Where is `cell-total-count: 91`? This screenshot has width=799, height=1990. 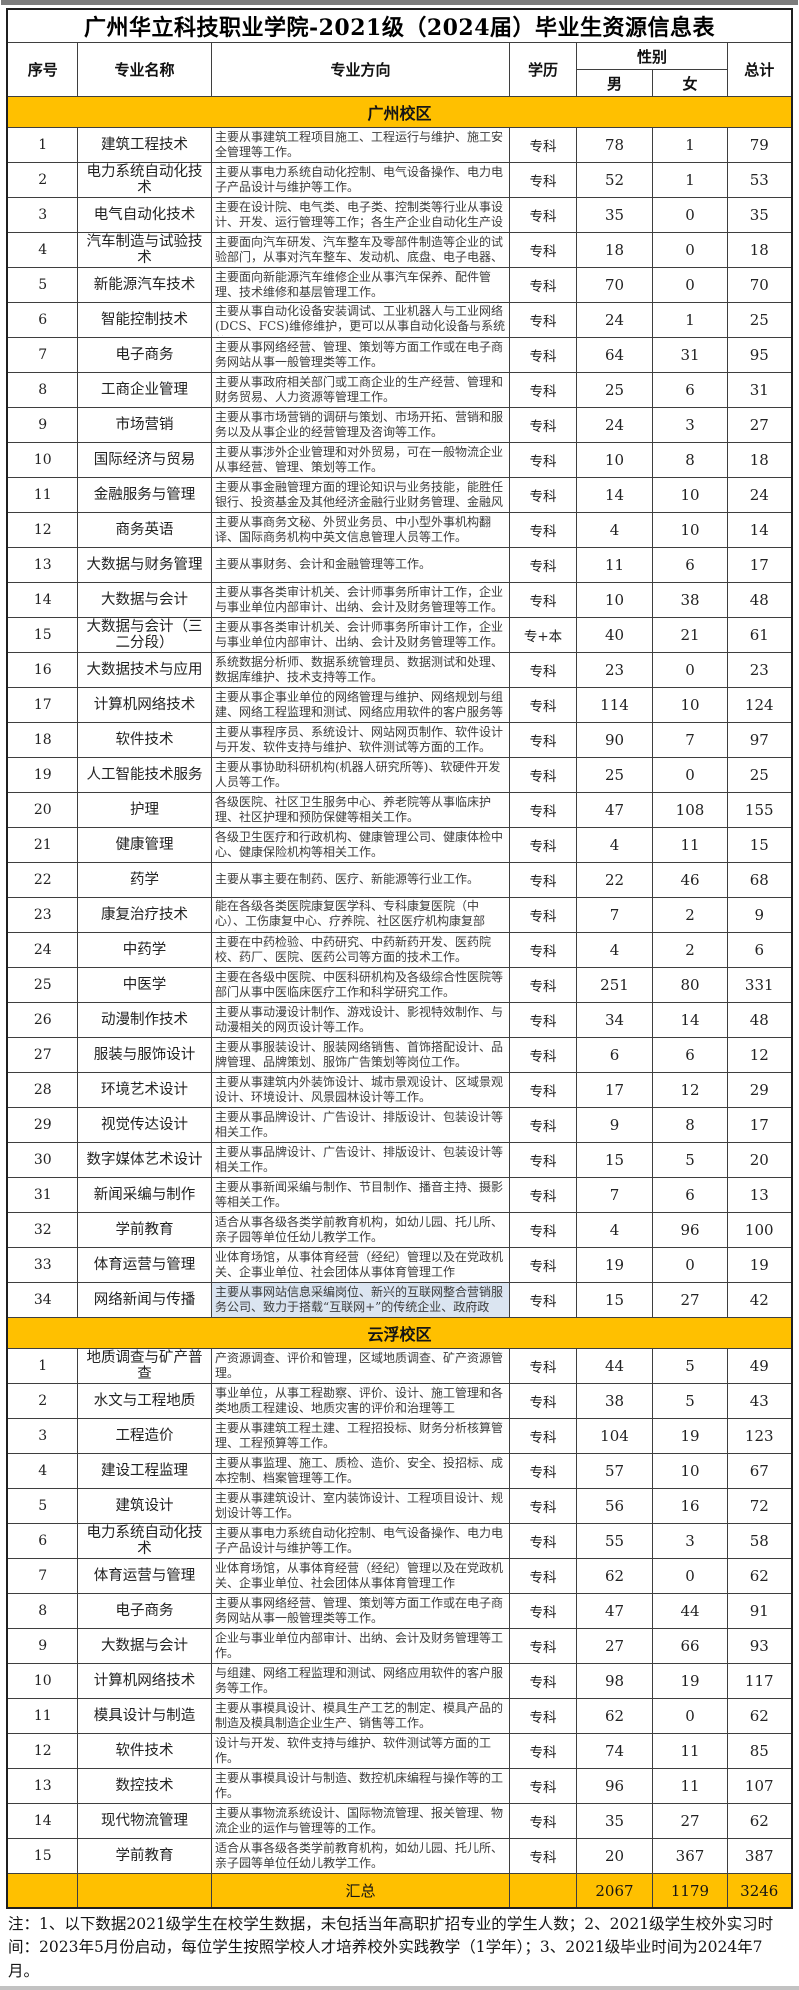 cell-total-count: 91 is located at coordinates (759, 1611).